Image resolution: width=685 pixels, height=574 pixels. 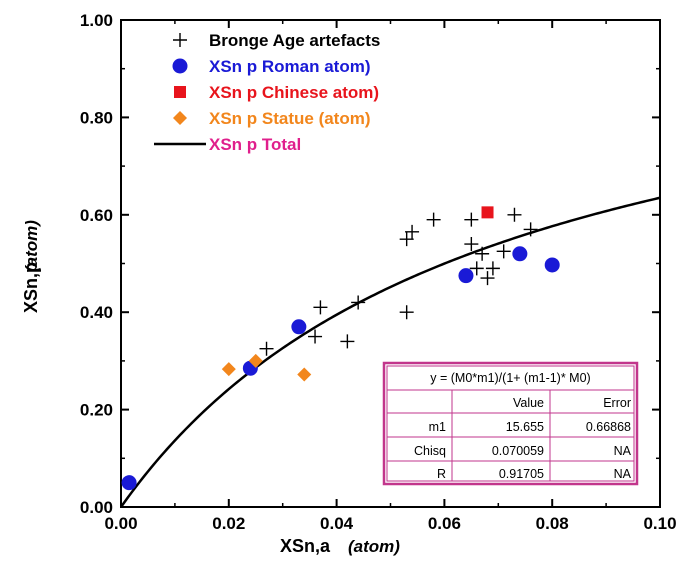 I want to click on y-tick-label: 0.40, so click(x=96, y=312).